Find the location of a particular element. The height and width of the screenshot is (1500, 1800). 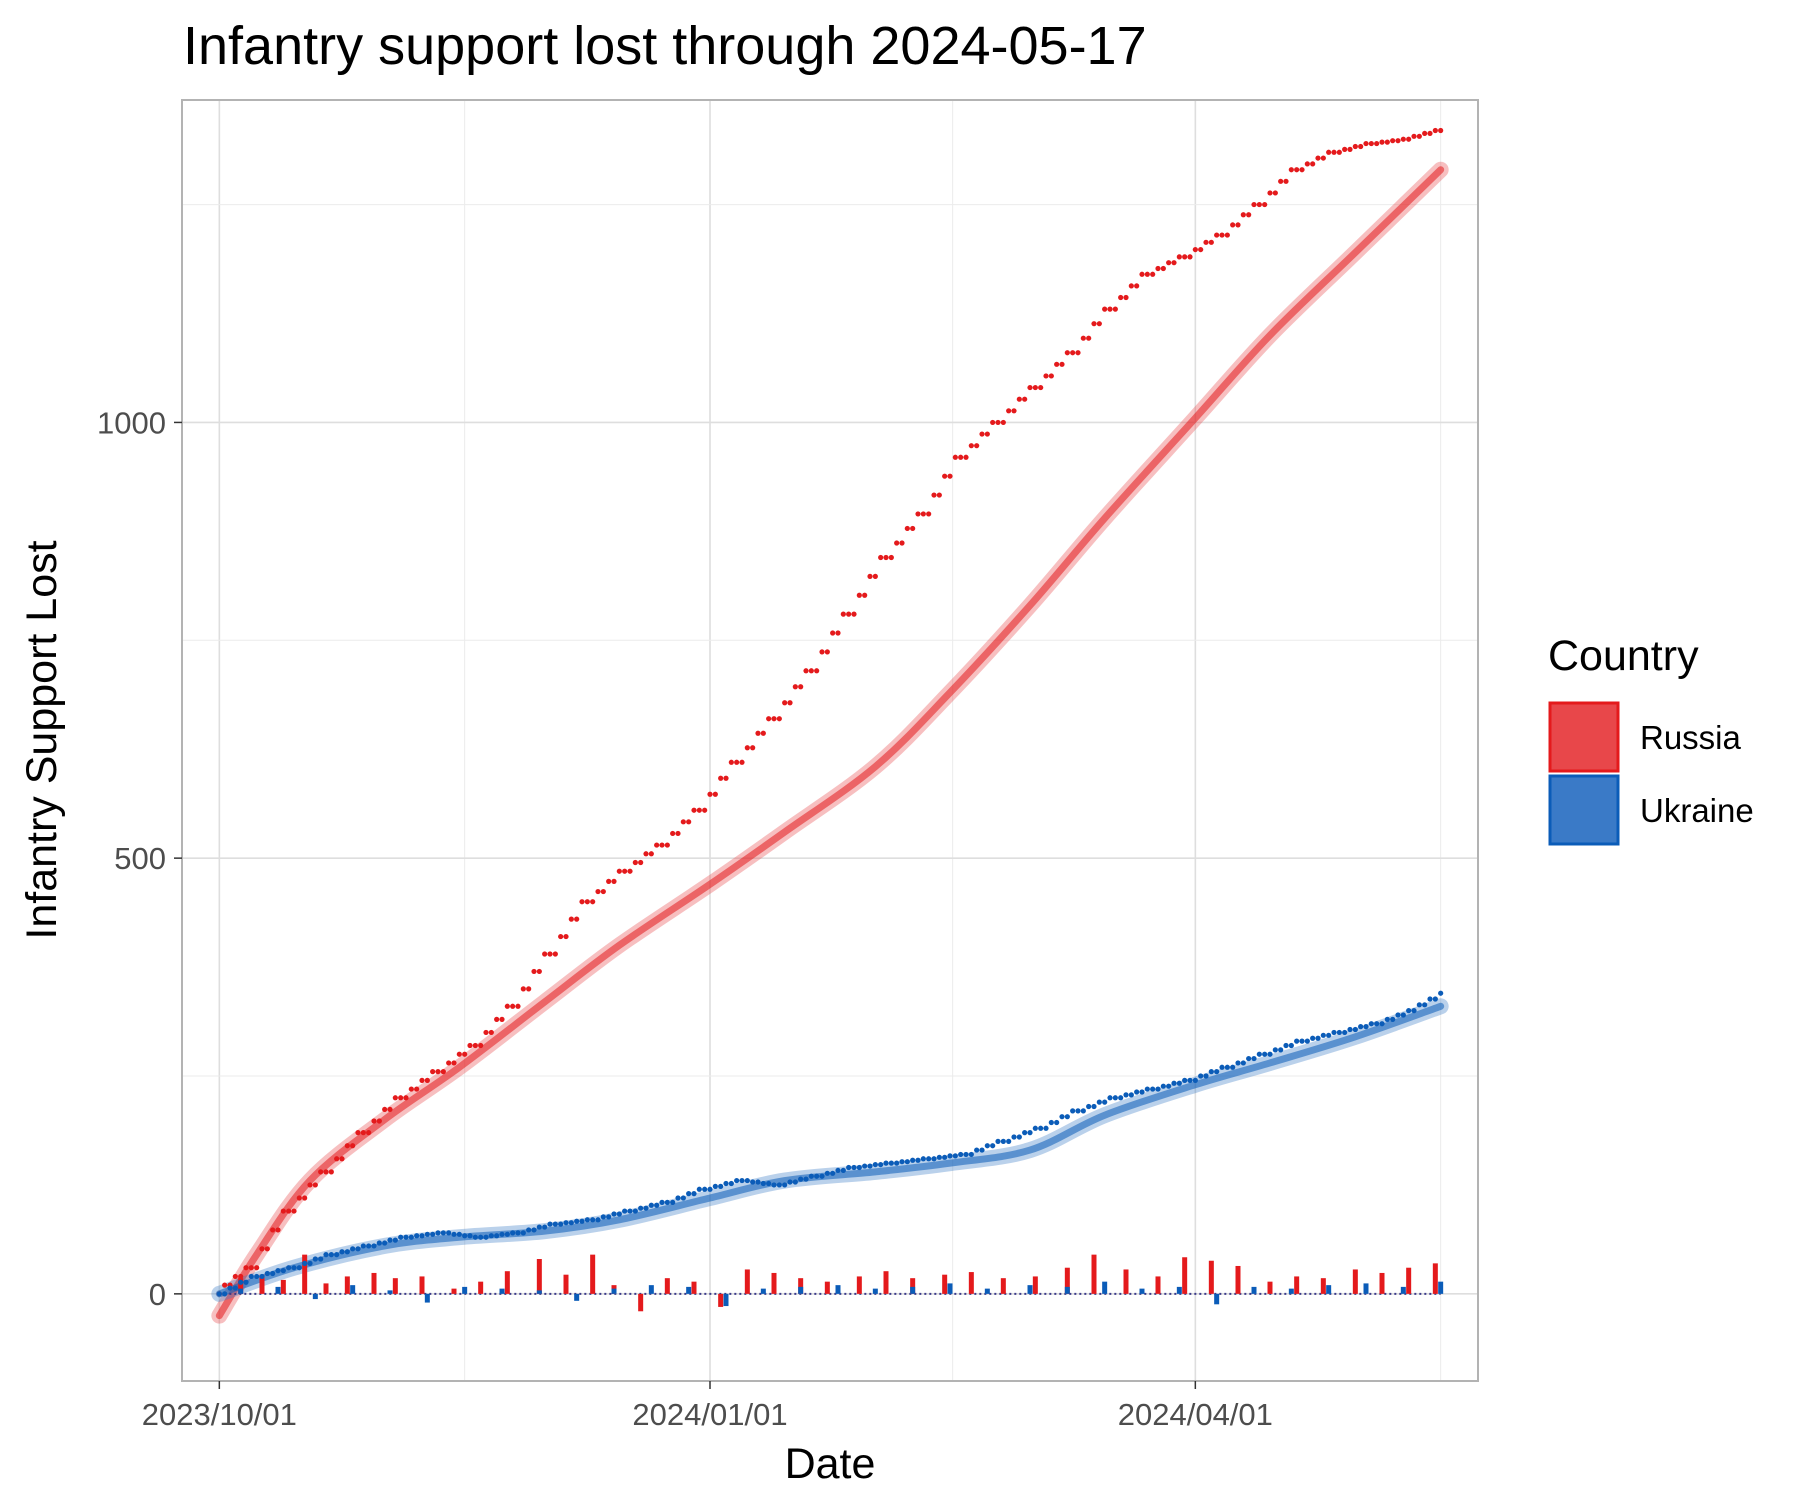

legend-key-russia is located at coordinates (1584, 737).